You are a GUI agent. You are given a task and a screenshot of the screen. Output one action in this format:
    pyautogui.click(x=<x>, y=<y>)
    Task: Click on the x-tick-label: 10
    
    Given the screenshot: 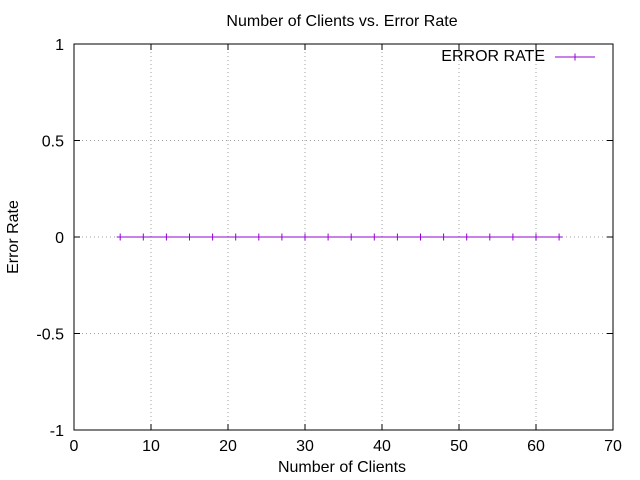 What is the action you would take?
    pyautogui.click(x=151, y=446)
    